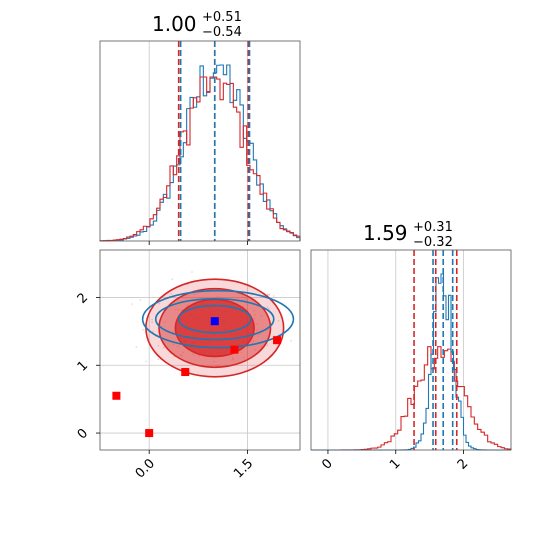  Describe the element at coordinates (200, 350) in the screenshot. I see `scatter-frame` at that location.